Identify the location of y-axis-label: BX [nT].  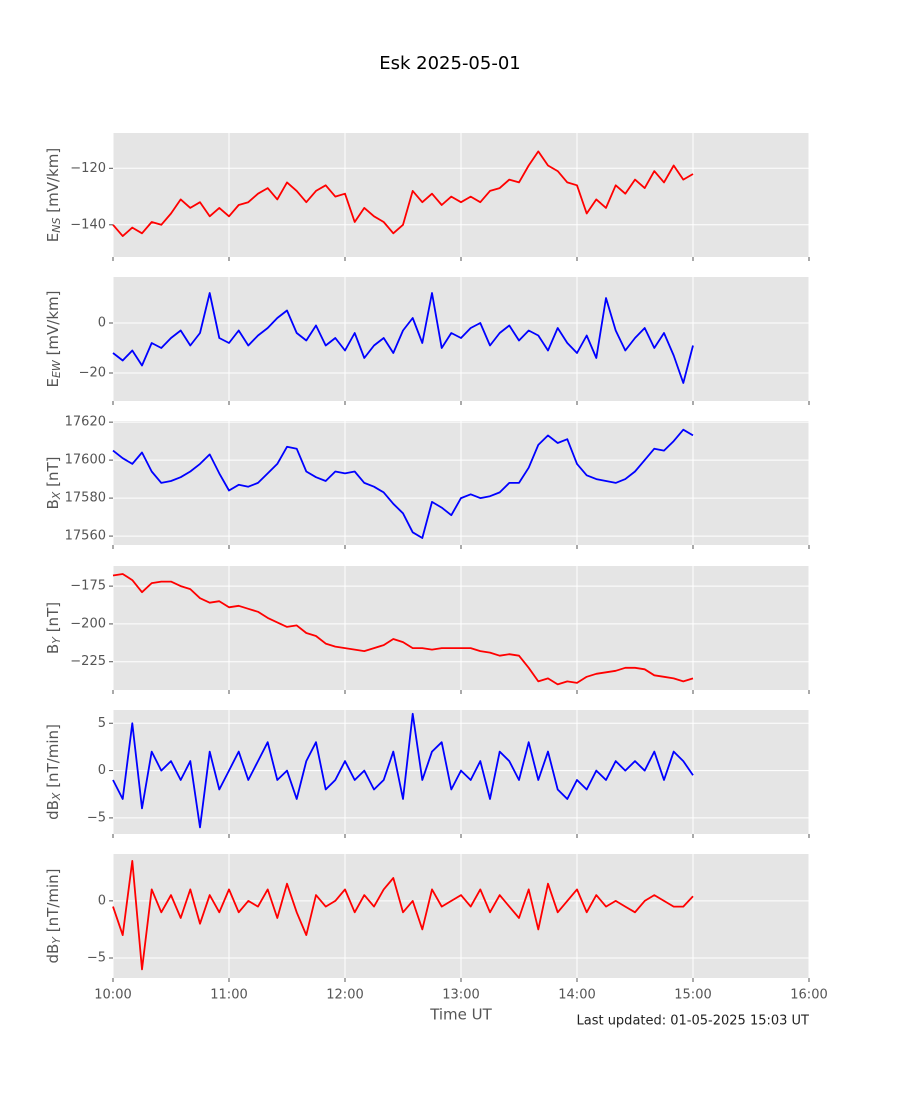
(54, 483).